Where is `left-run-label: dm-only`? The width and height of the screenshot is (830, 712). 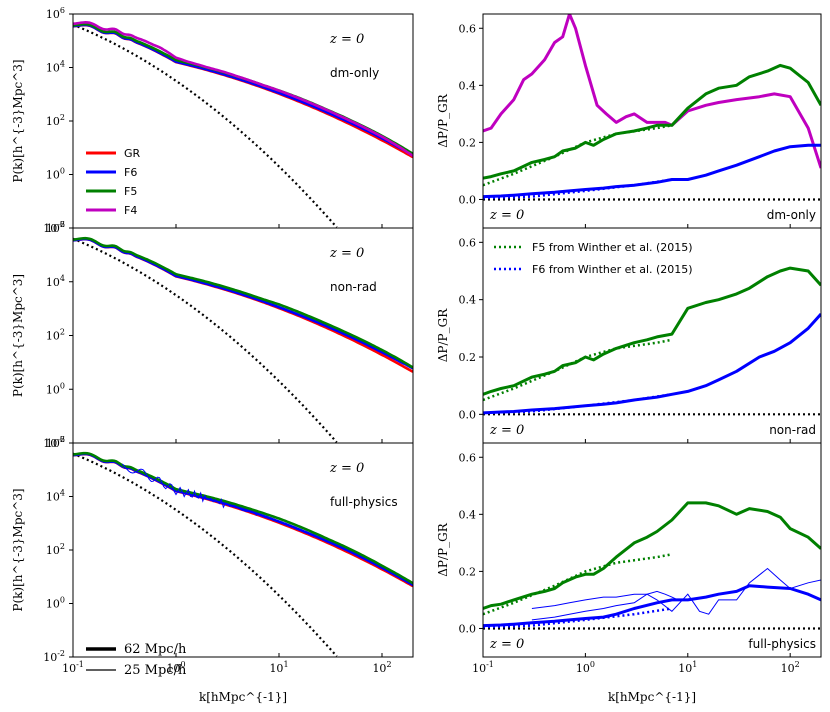 left-run-label: dm-only is located at coordinates (354, 73).